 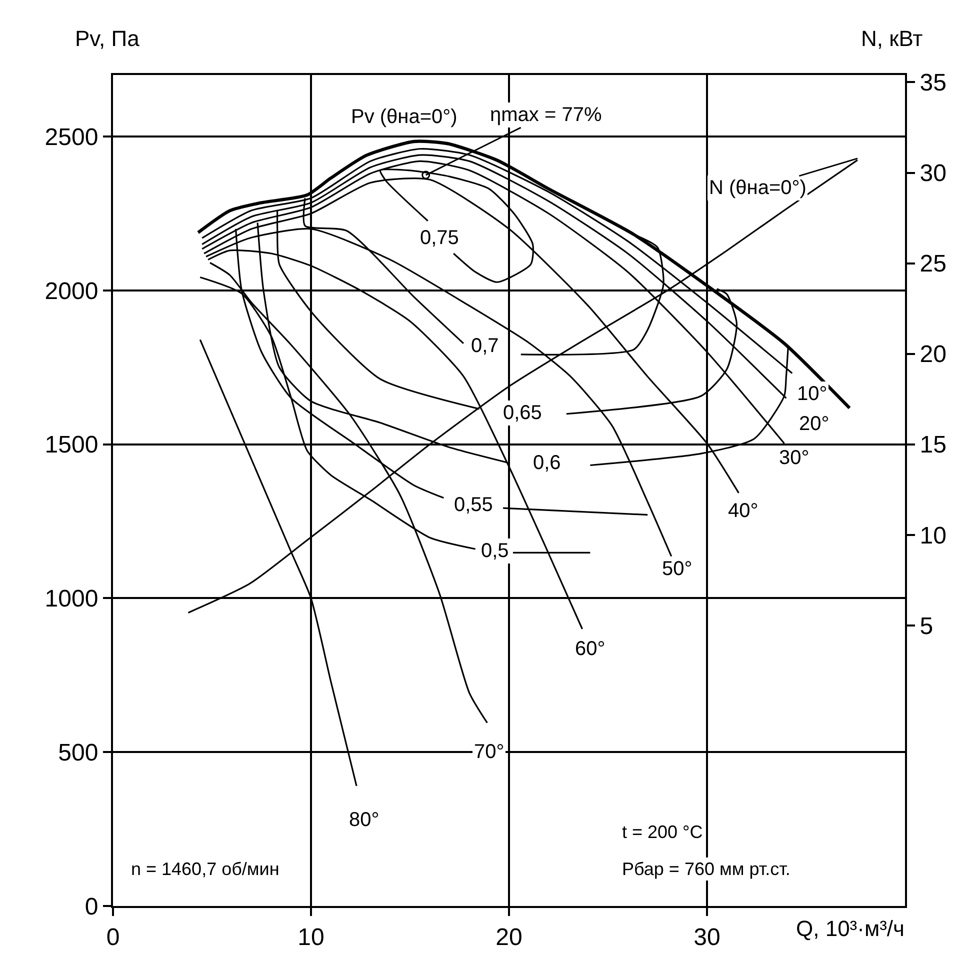 I want to click on y2-tick-label: 35, so click(x=933, y=83).